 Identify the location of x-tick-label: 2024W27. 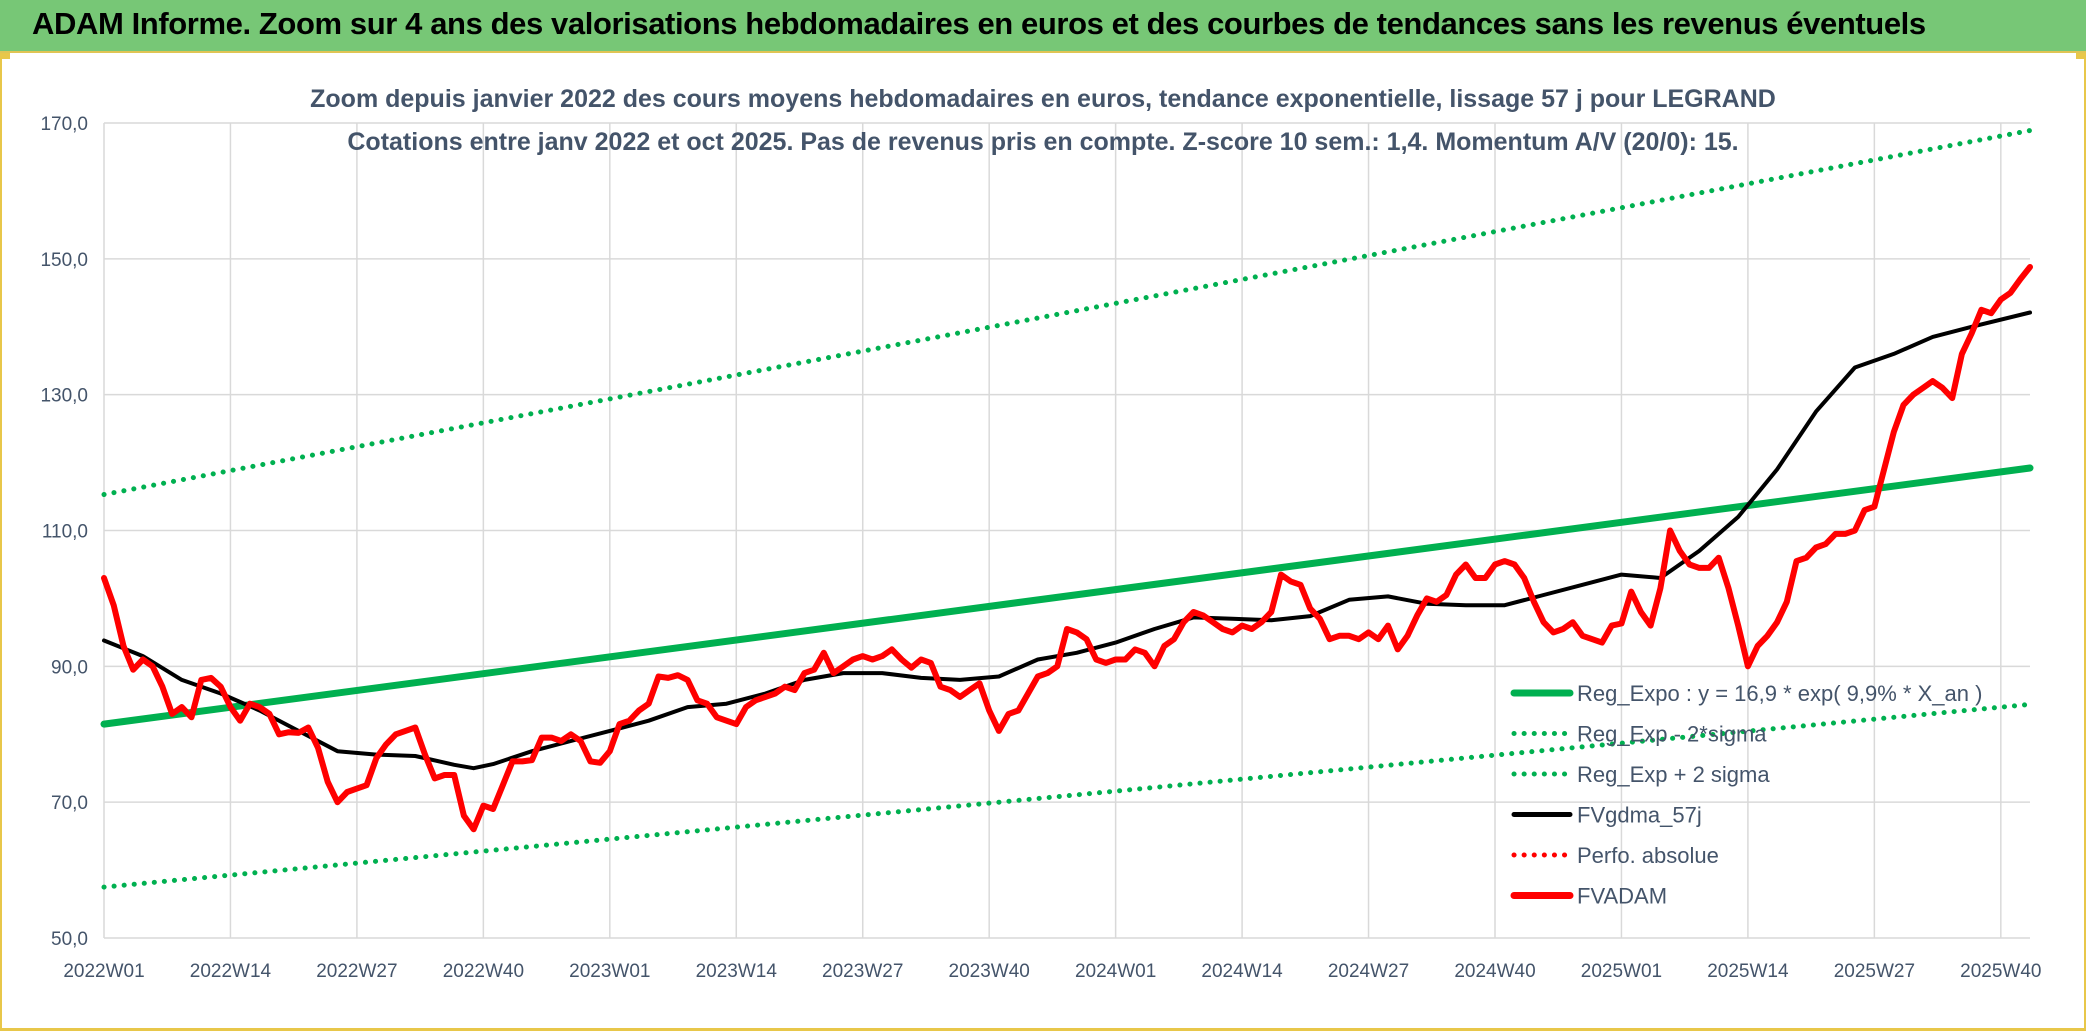
(1368, 971).